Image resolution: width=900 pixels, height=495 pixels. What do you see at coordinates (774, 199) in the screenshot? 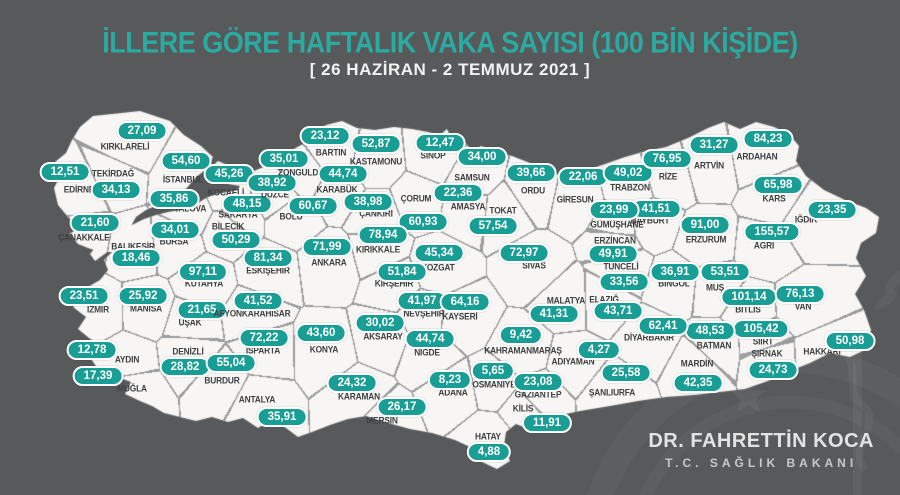
I see `province-label: KARS` at bounding box center [774, 199].